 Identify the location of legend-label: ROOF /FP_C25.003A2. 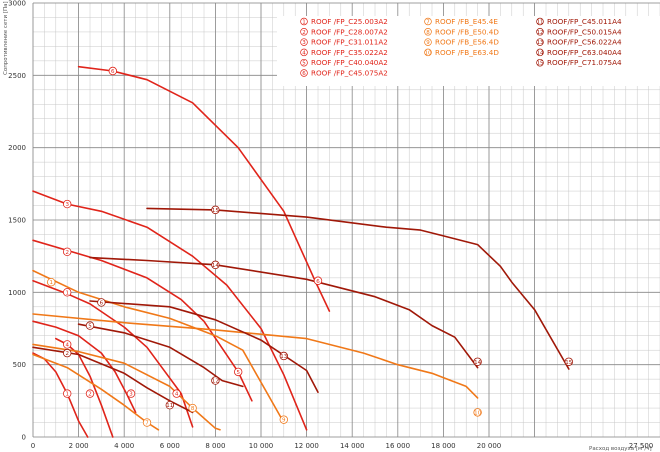
(349, 21).